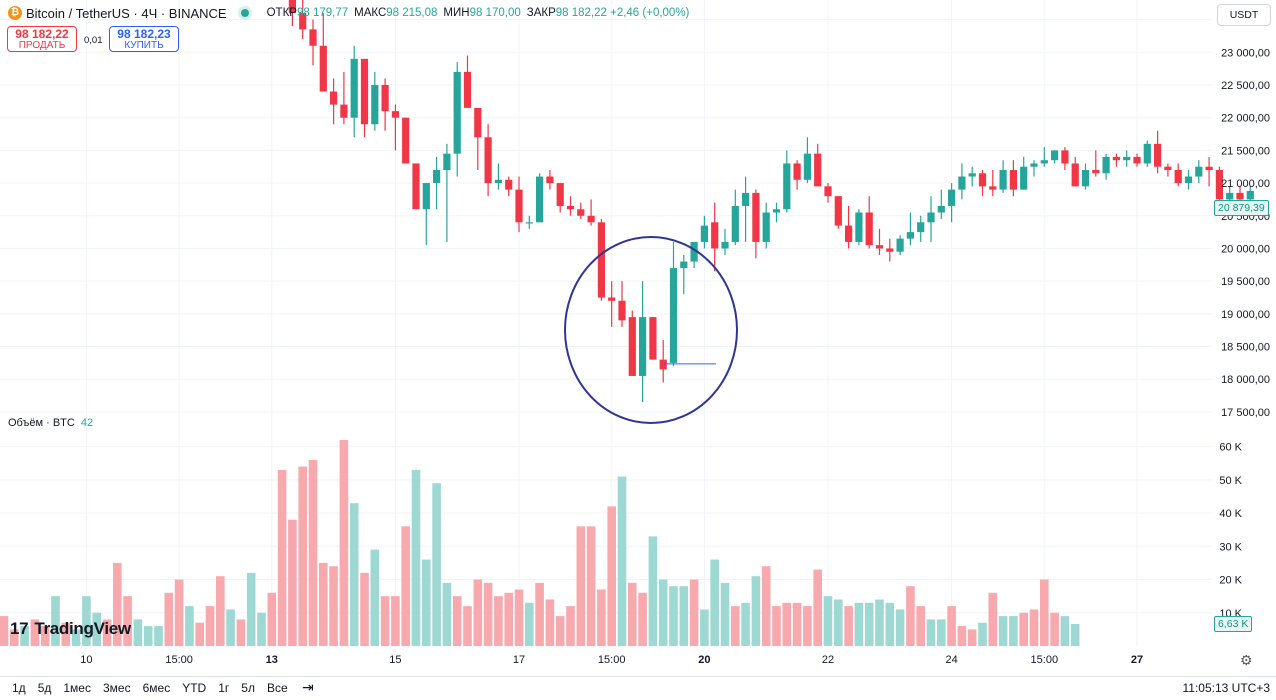 This screenshot has height=700, width=1276. What do you see at coordinates (1246, 660) in the screenshot?
I see `settings-gear-icon: ⚙` at bounding box center [1246, 660].